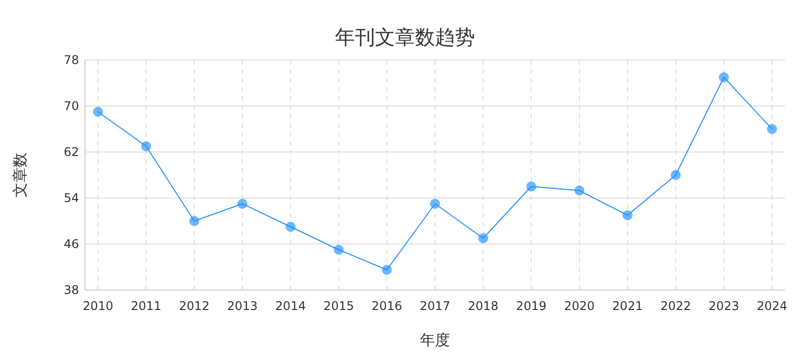 The image size is (810, 360). Describe the element at coordinates (20, 175) in the screenshot. I see `y-axis-title: 文章数` at that location.